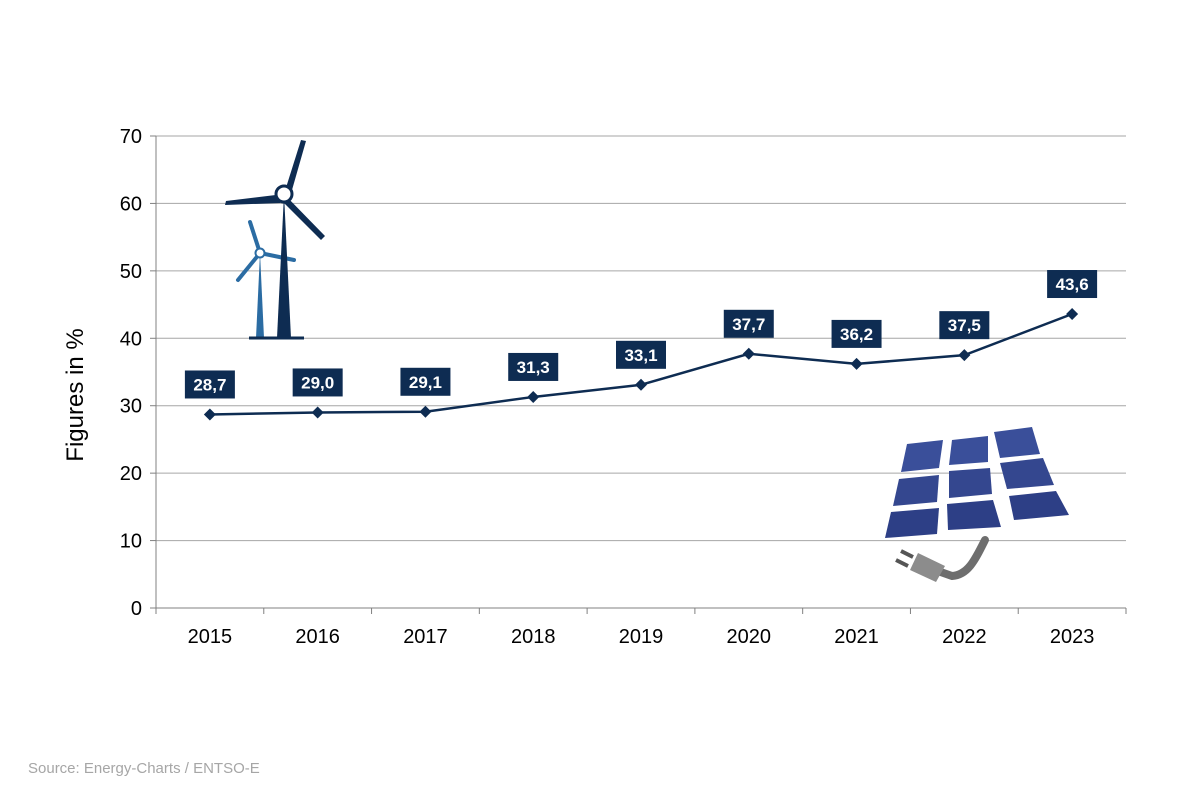 The height and width of the screenshot is (800, 1200). I want to click on x-tick-label: 2016, so click(317, 637).